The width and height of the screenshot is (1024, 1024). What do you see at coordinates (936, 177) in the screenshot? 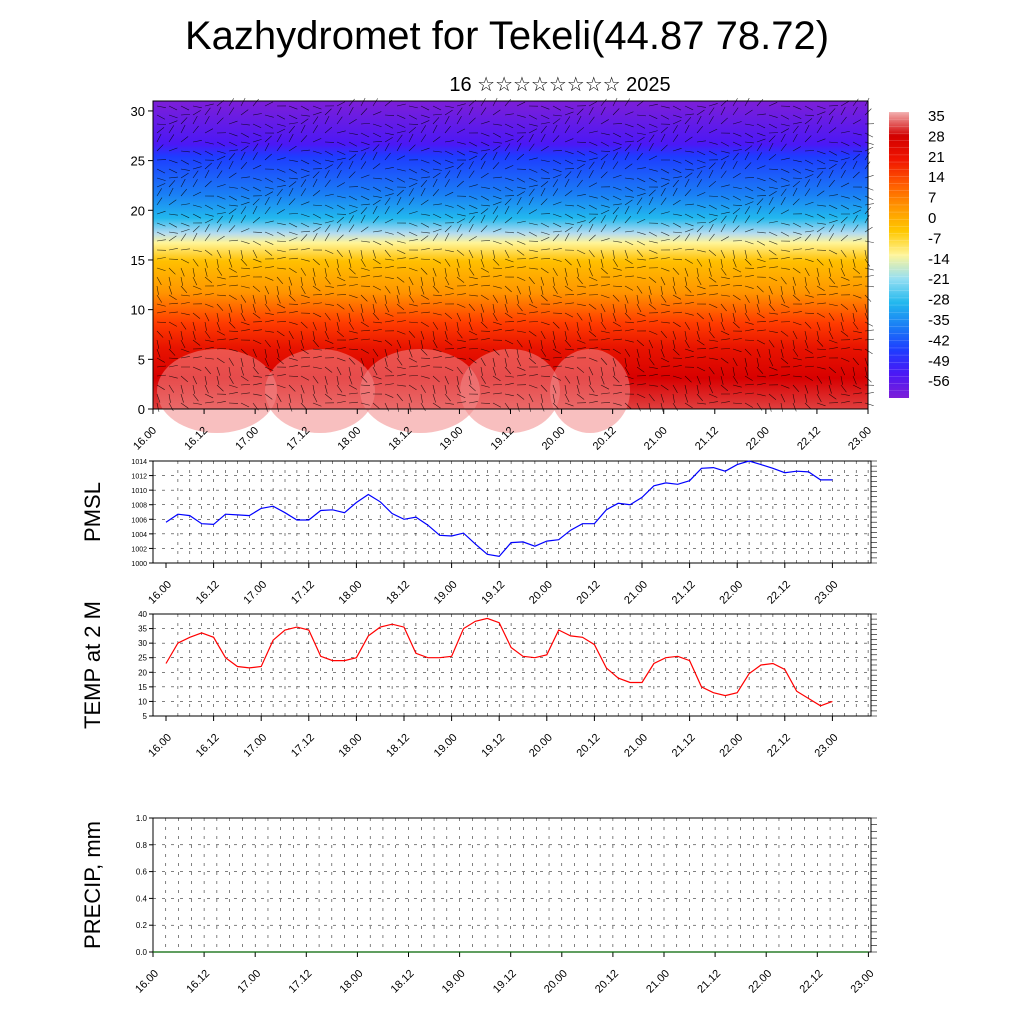
I see `colorbar-label: 14` at bounding box center [936, 177].